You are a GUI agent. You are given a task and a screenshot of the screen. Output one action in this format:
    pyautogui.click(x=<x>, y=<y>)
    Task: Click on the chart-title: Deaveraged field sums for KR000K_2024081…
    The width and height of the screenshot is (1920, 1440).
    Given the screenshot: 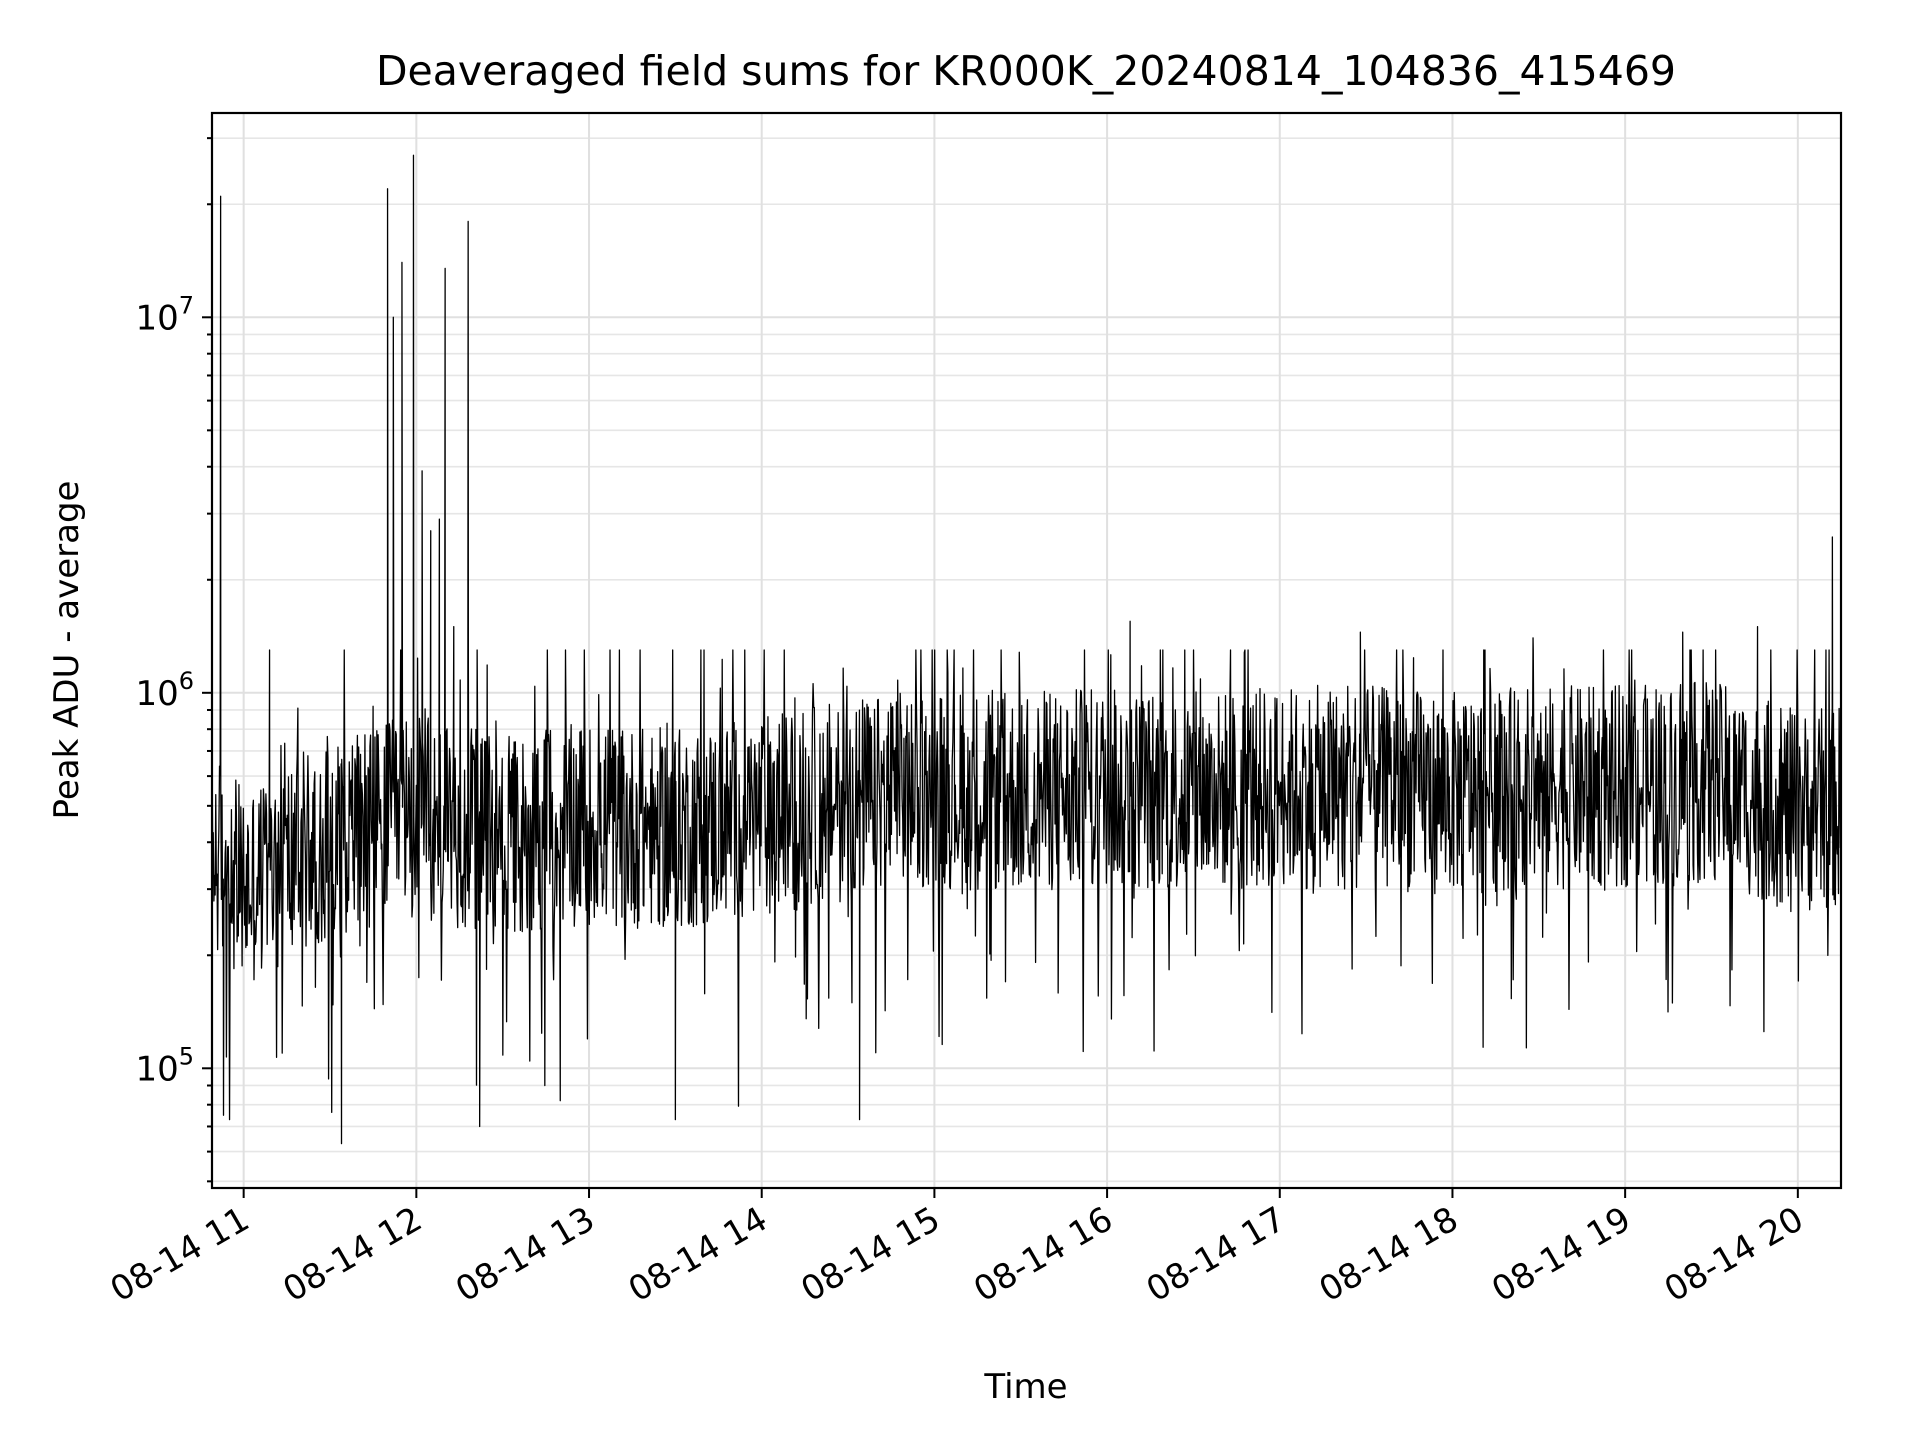 What is the action you would take?
    pyautogui.click(x=1026, y=71)
    